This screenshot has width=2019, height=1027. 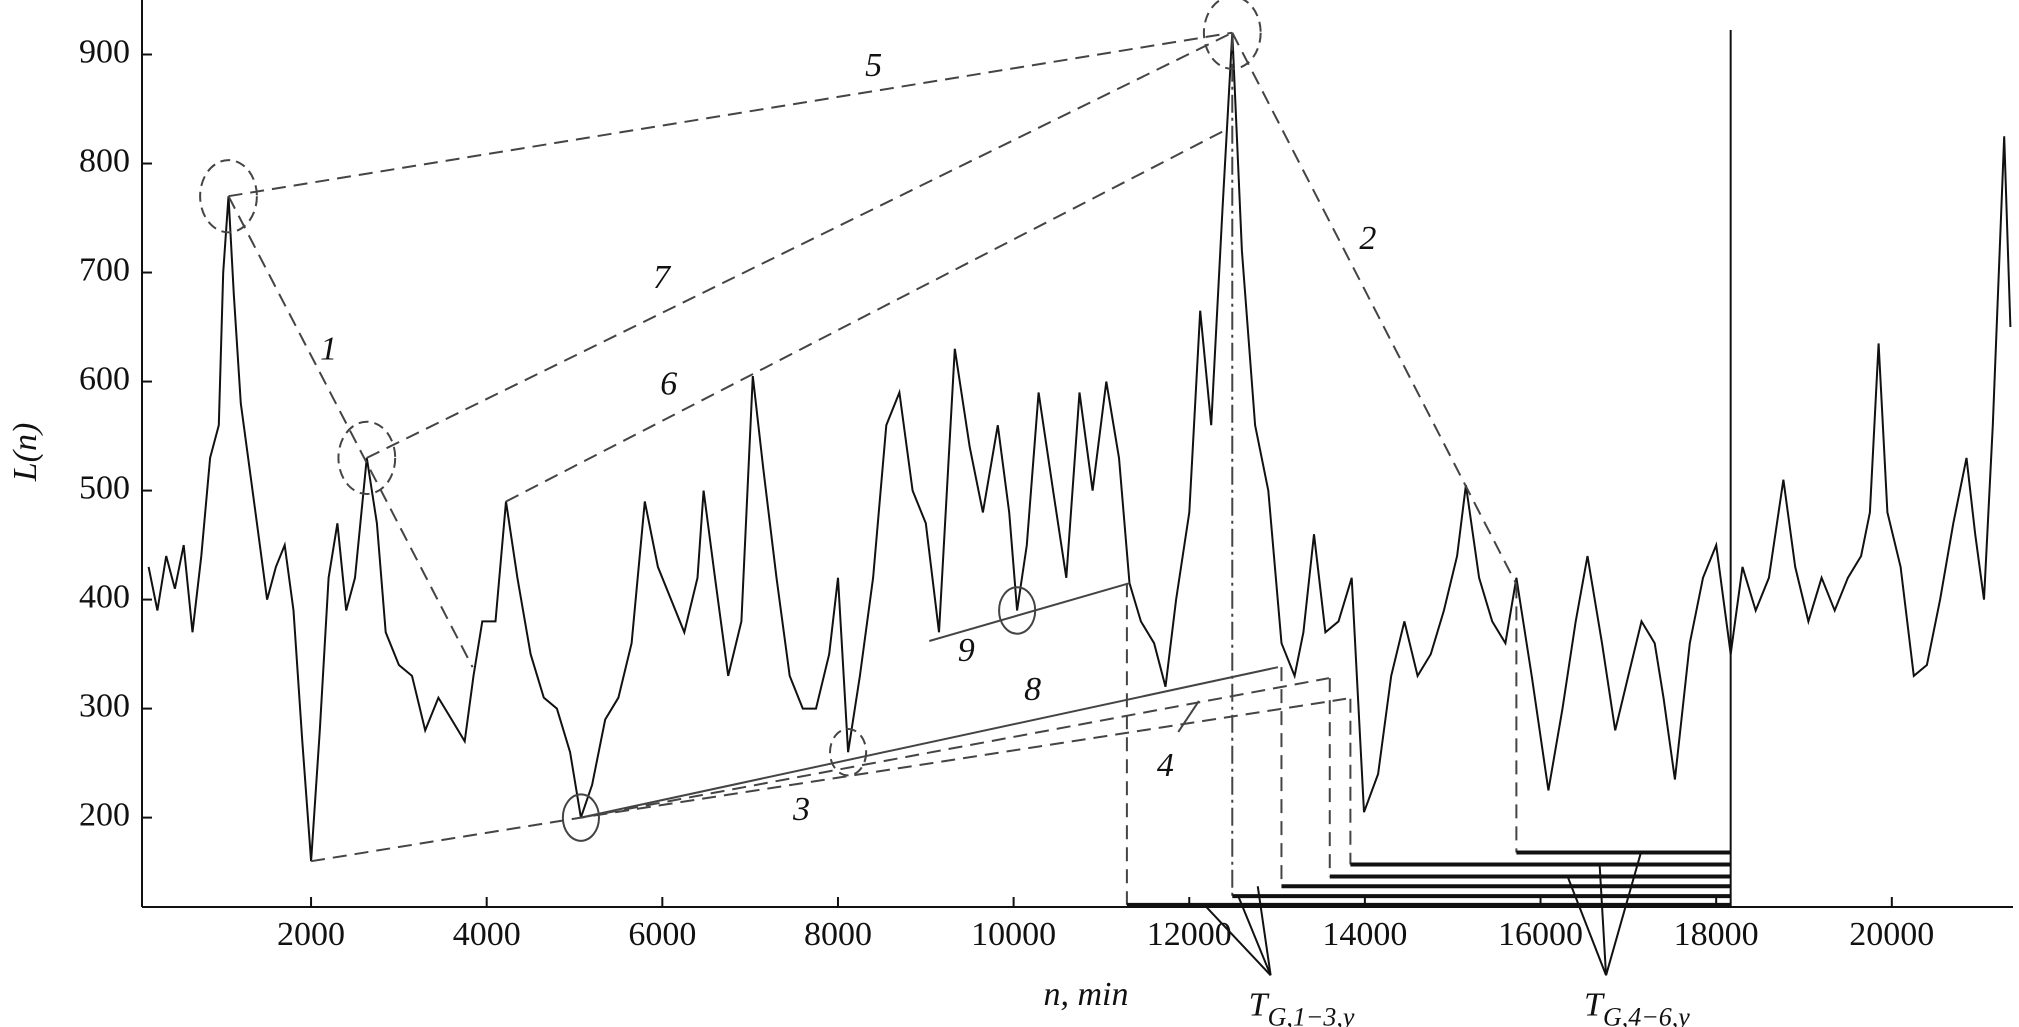 I want to click on group-label: TG,1−3,y, so click(x=1302, y=1006).